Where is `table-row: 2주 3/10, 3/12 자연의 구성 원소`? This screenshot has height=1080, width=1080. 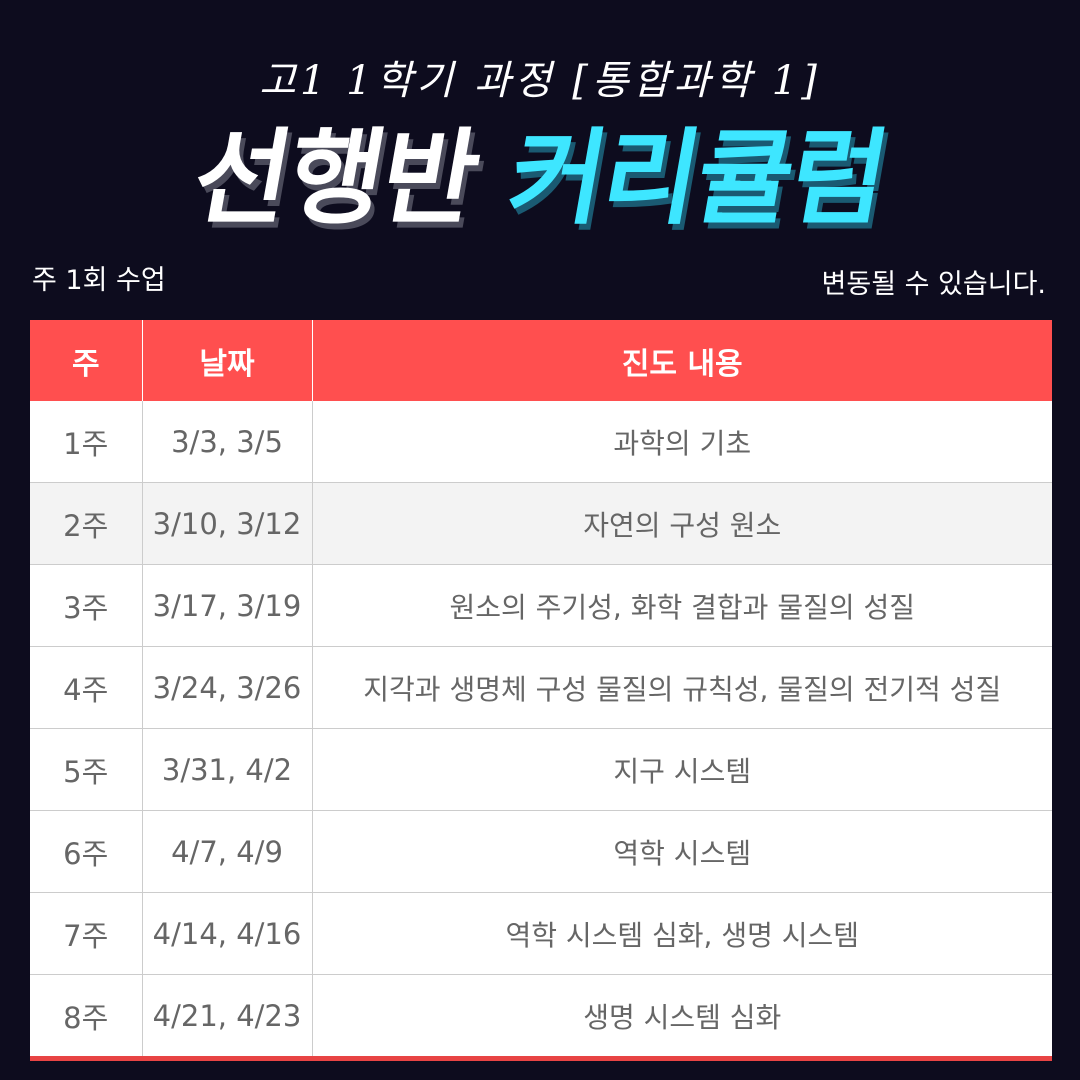 table-row: 2주 3/10, 3/12 자연의 구성 원소 is located at coordinates (541, 523).